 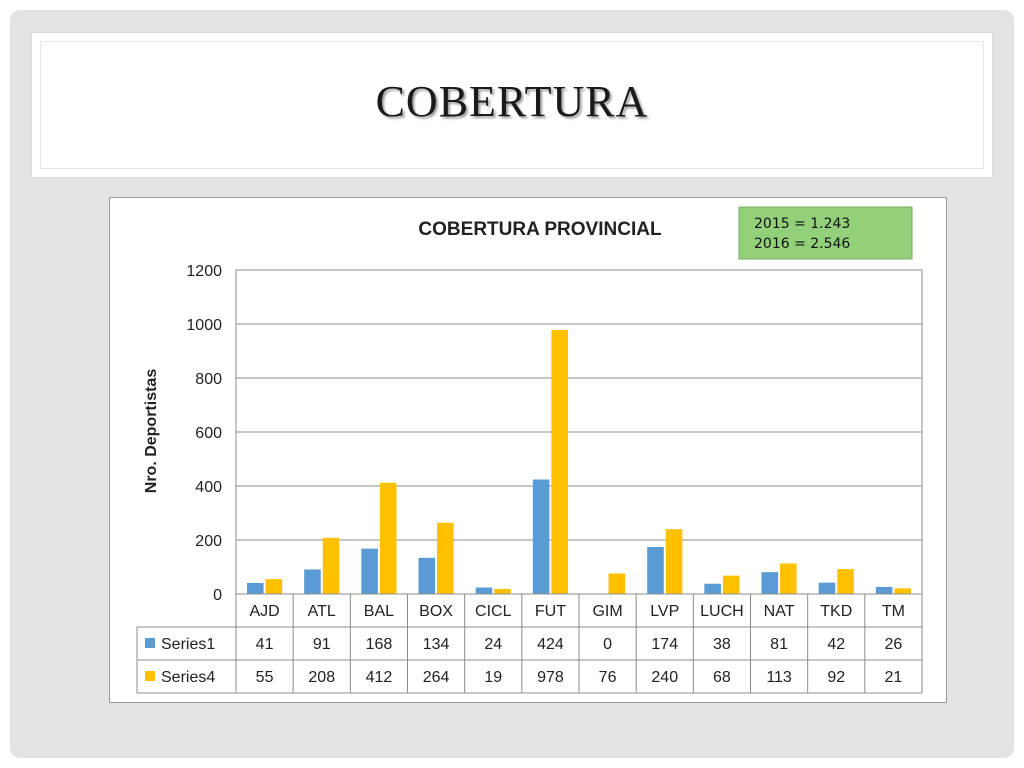 What do you see at coordinates (617, 583) in the screenshot?
I see `bar-series4-gim` at bounding box center [617, 583].